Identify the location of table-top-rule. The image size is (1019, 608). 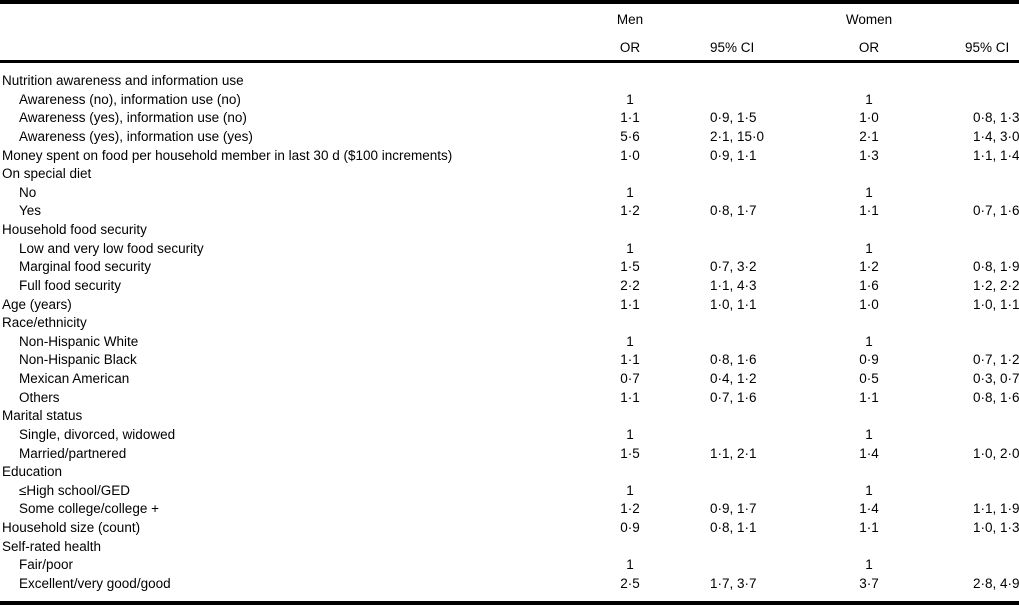
(509, 2).